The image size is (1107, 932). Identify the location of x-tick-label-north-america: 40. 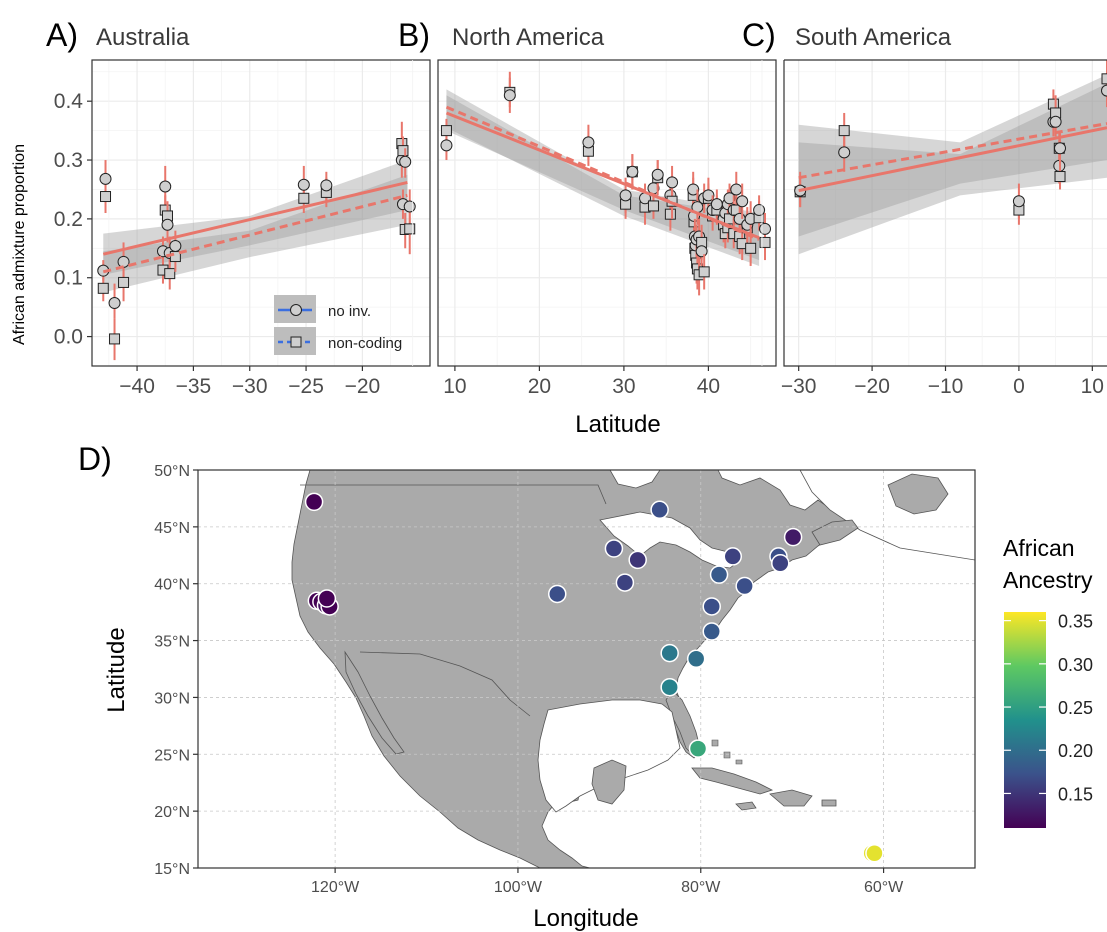
(708, 386).